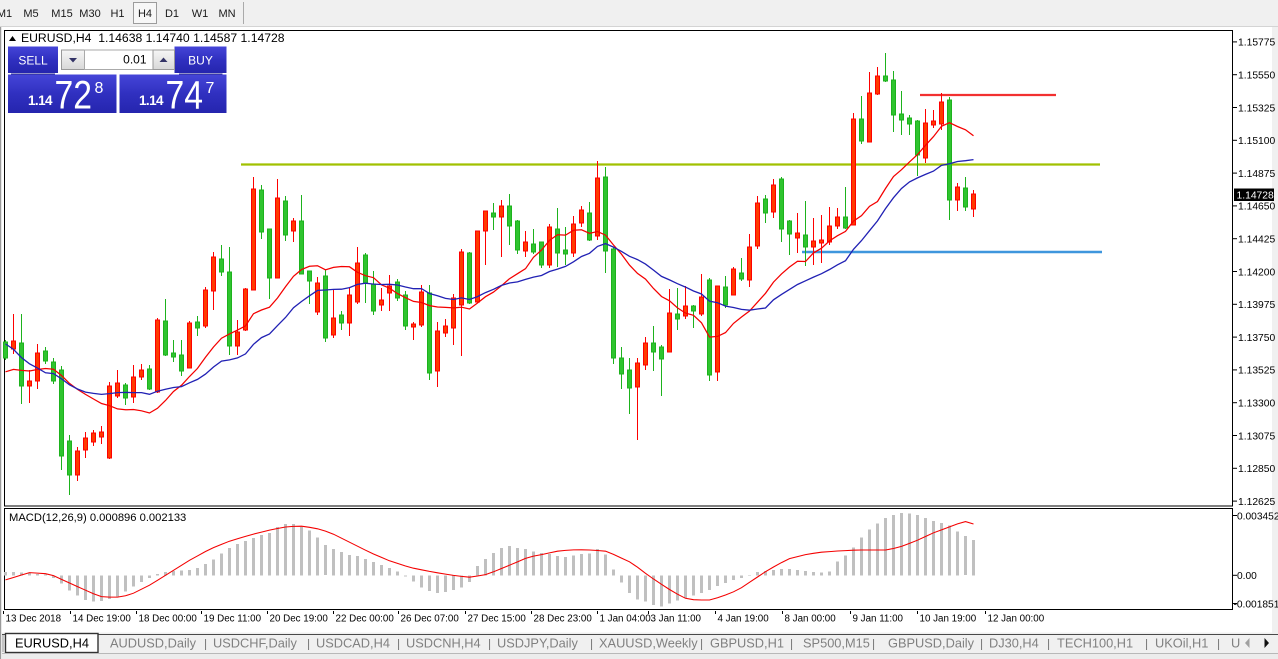  I want to click on svg-text: USDJPY,Daily, so click(537, 643).